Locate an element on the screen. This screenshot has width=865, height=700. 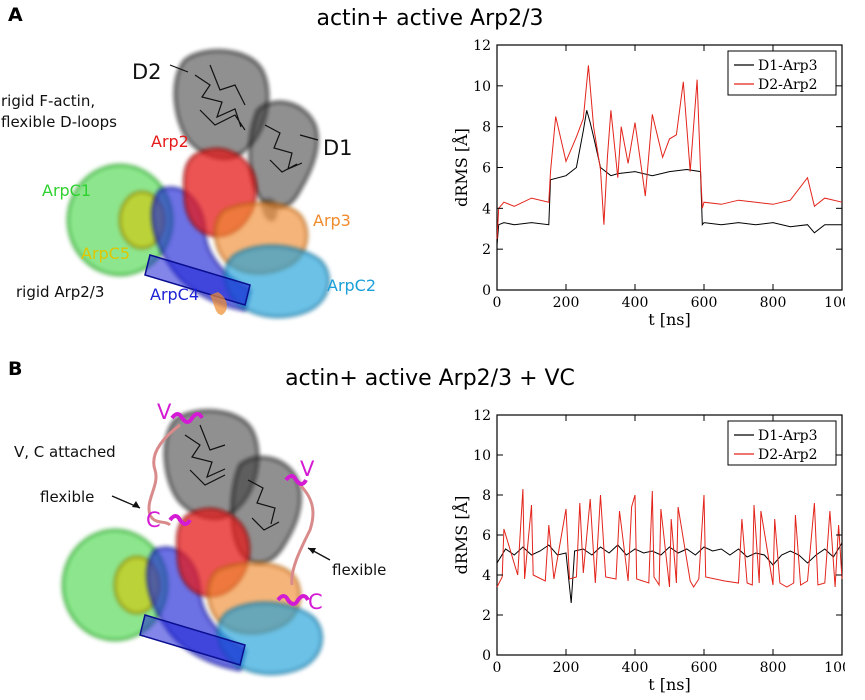
label-rigid-factin: rigid F-actin, is located at coordinates (48, 101).